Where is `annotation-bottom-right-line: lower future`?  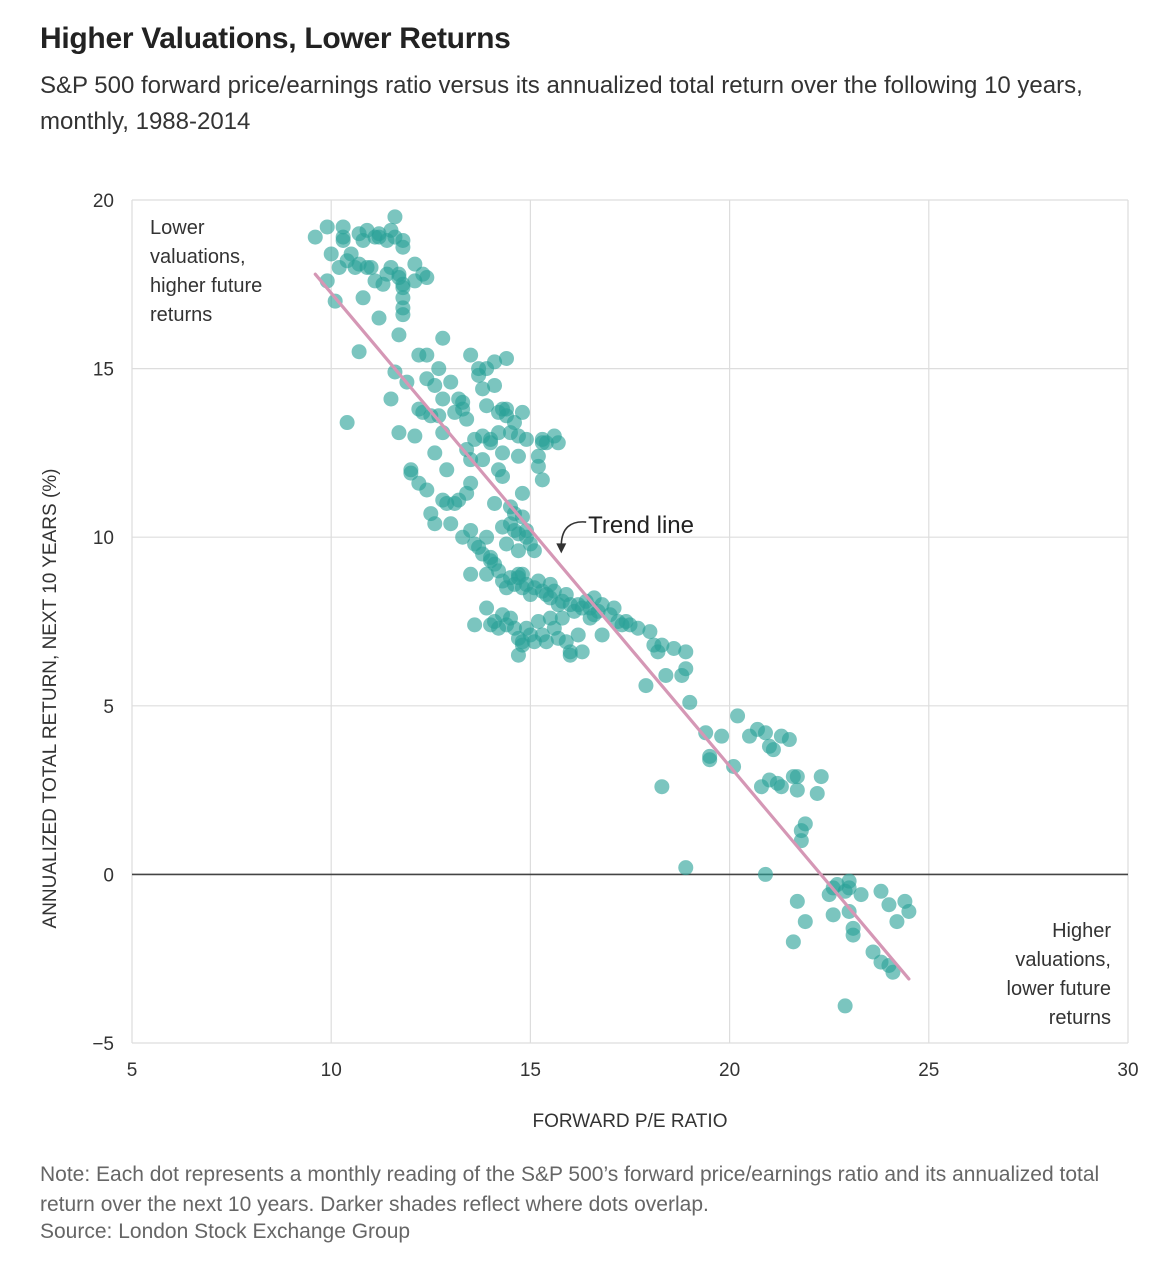 annotation-bottom-right-line: lower future is located at coordinates (1059, 989).